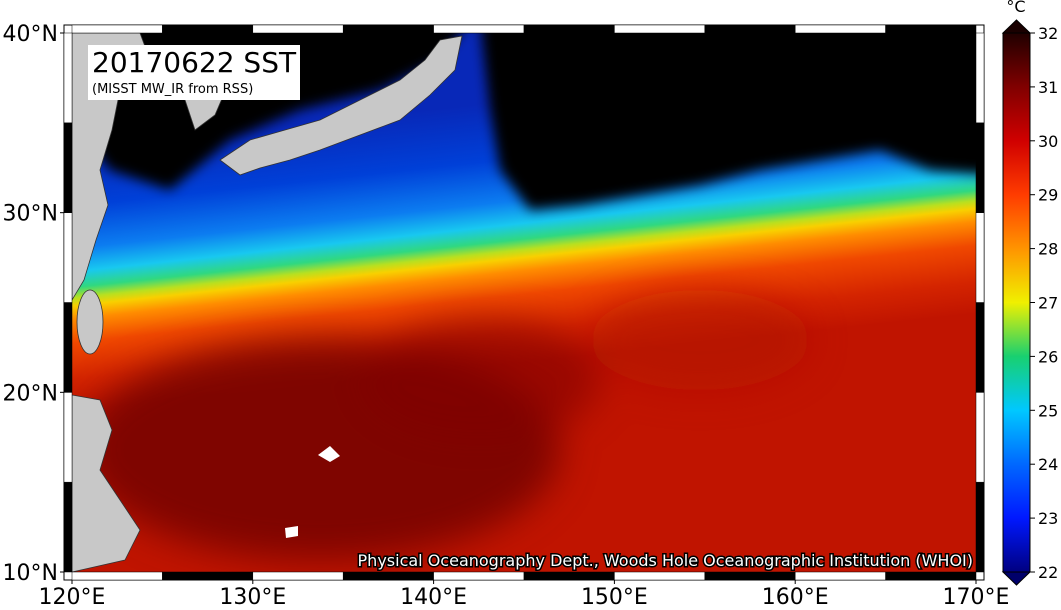 The width and height of the screenshot is (1061, 610). I want to click on colorbar-tick-label: 30, so click(1048, 141).